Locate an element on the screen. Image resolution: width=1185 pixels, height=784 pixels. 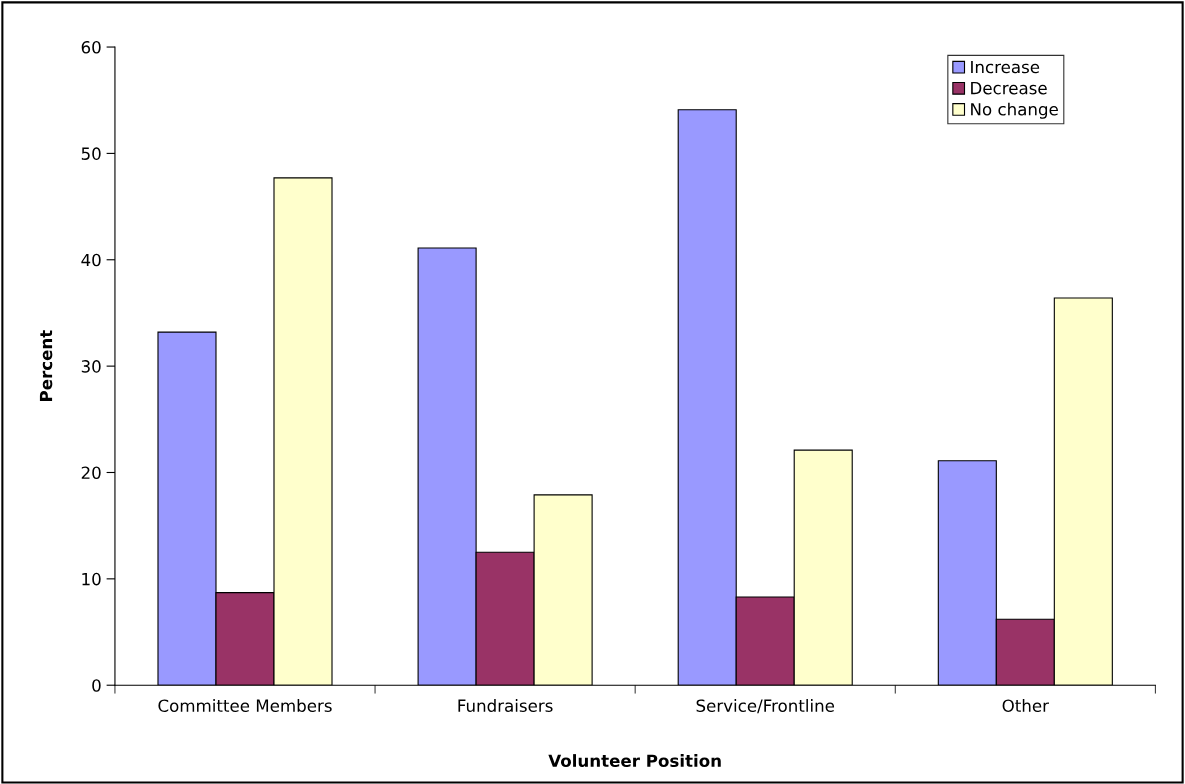
x-tick-label: Service/Frontline is located at coordinates (765, 706).